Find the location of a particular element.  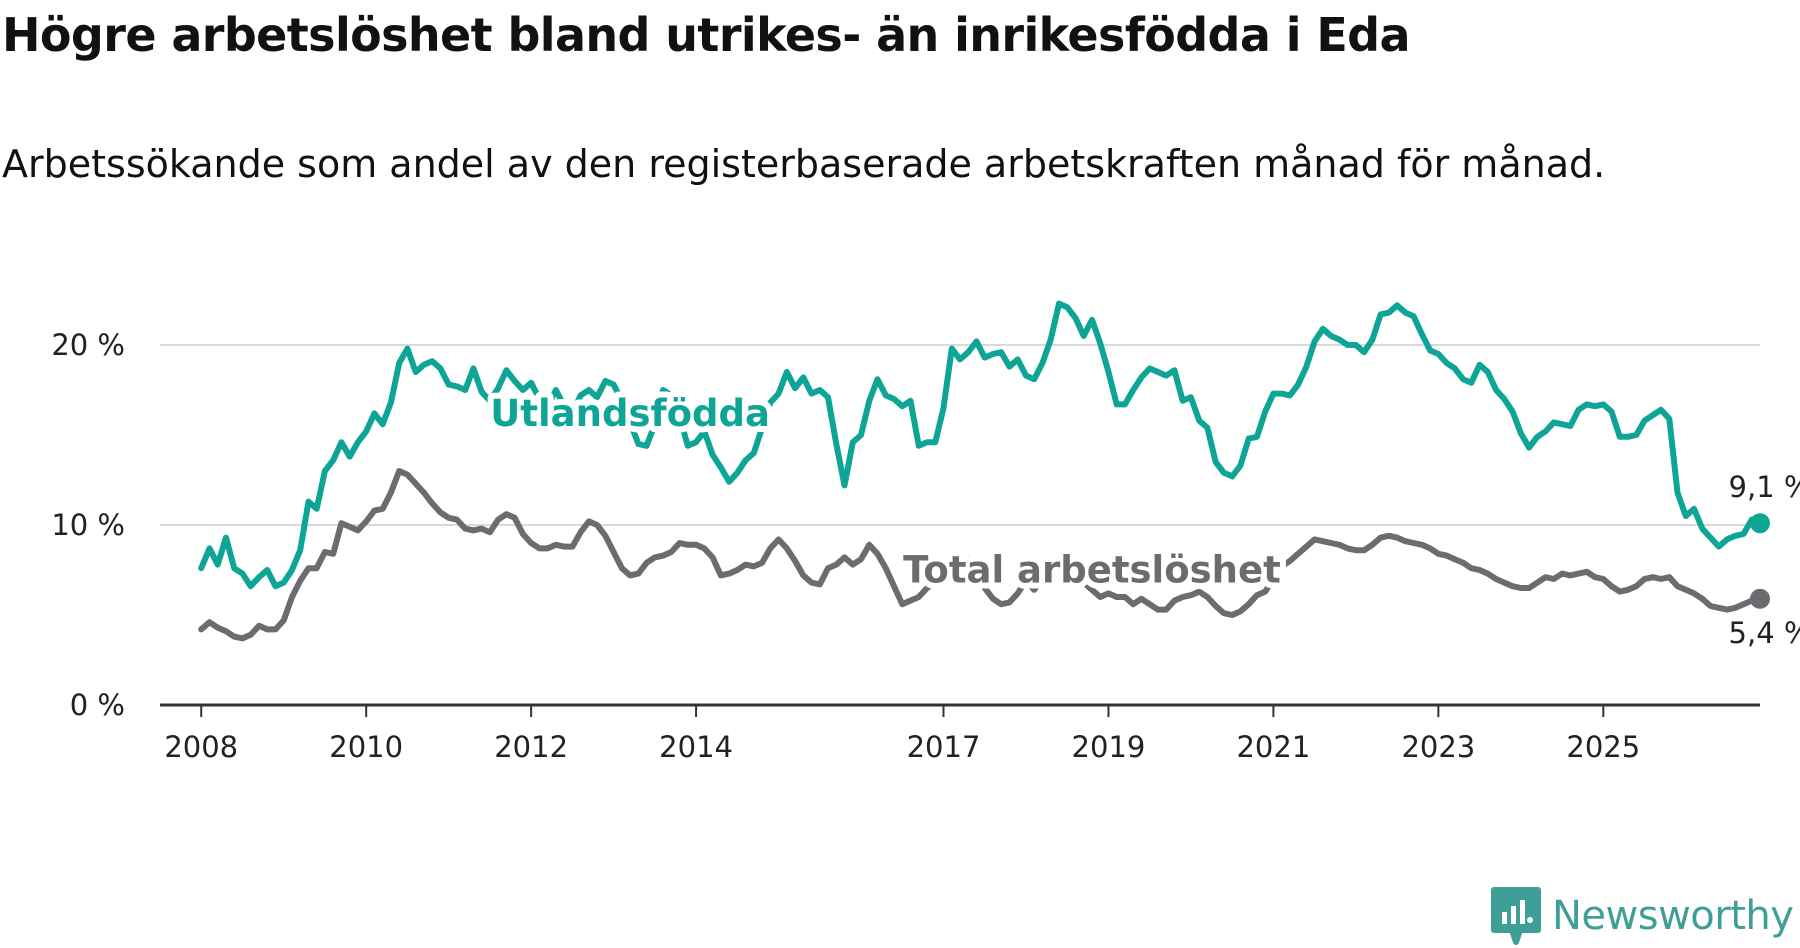

series-name-label: Total arbetslöshet is located at coordinates (1092, 570).